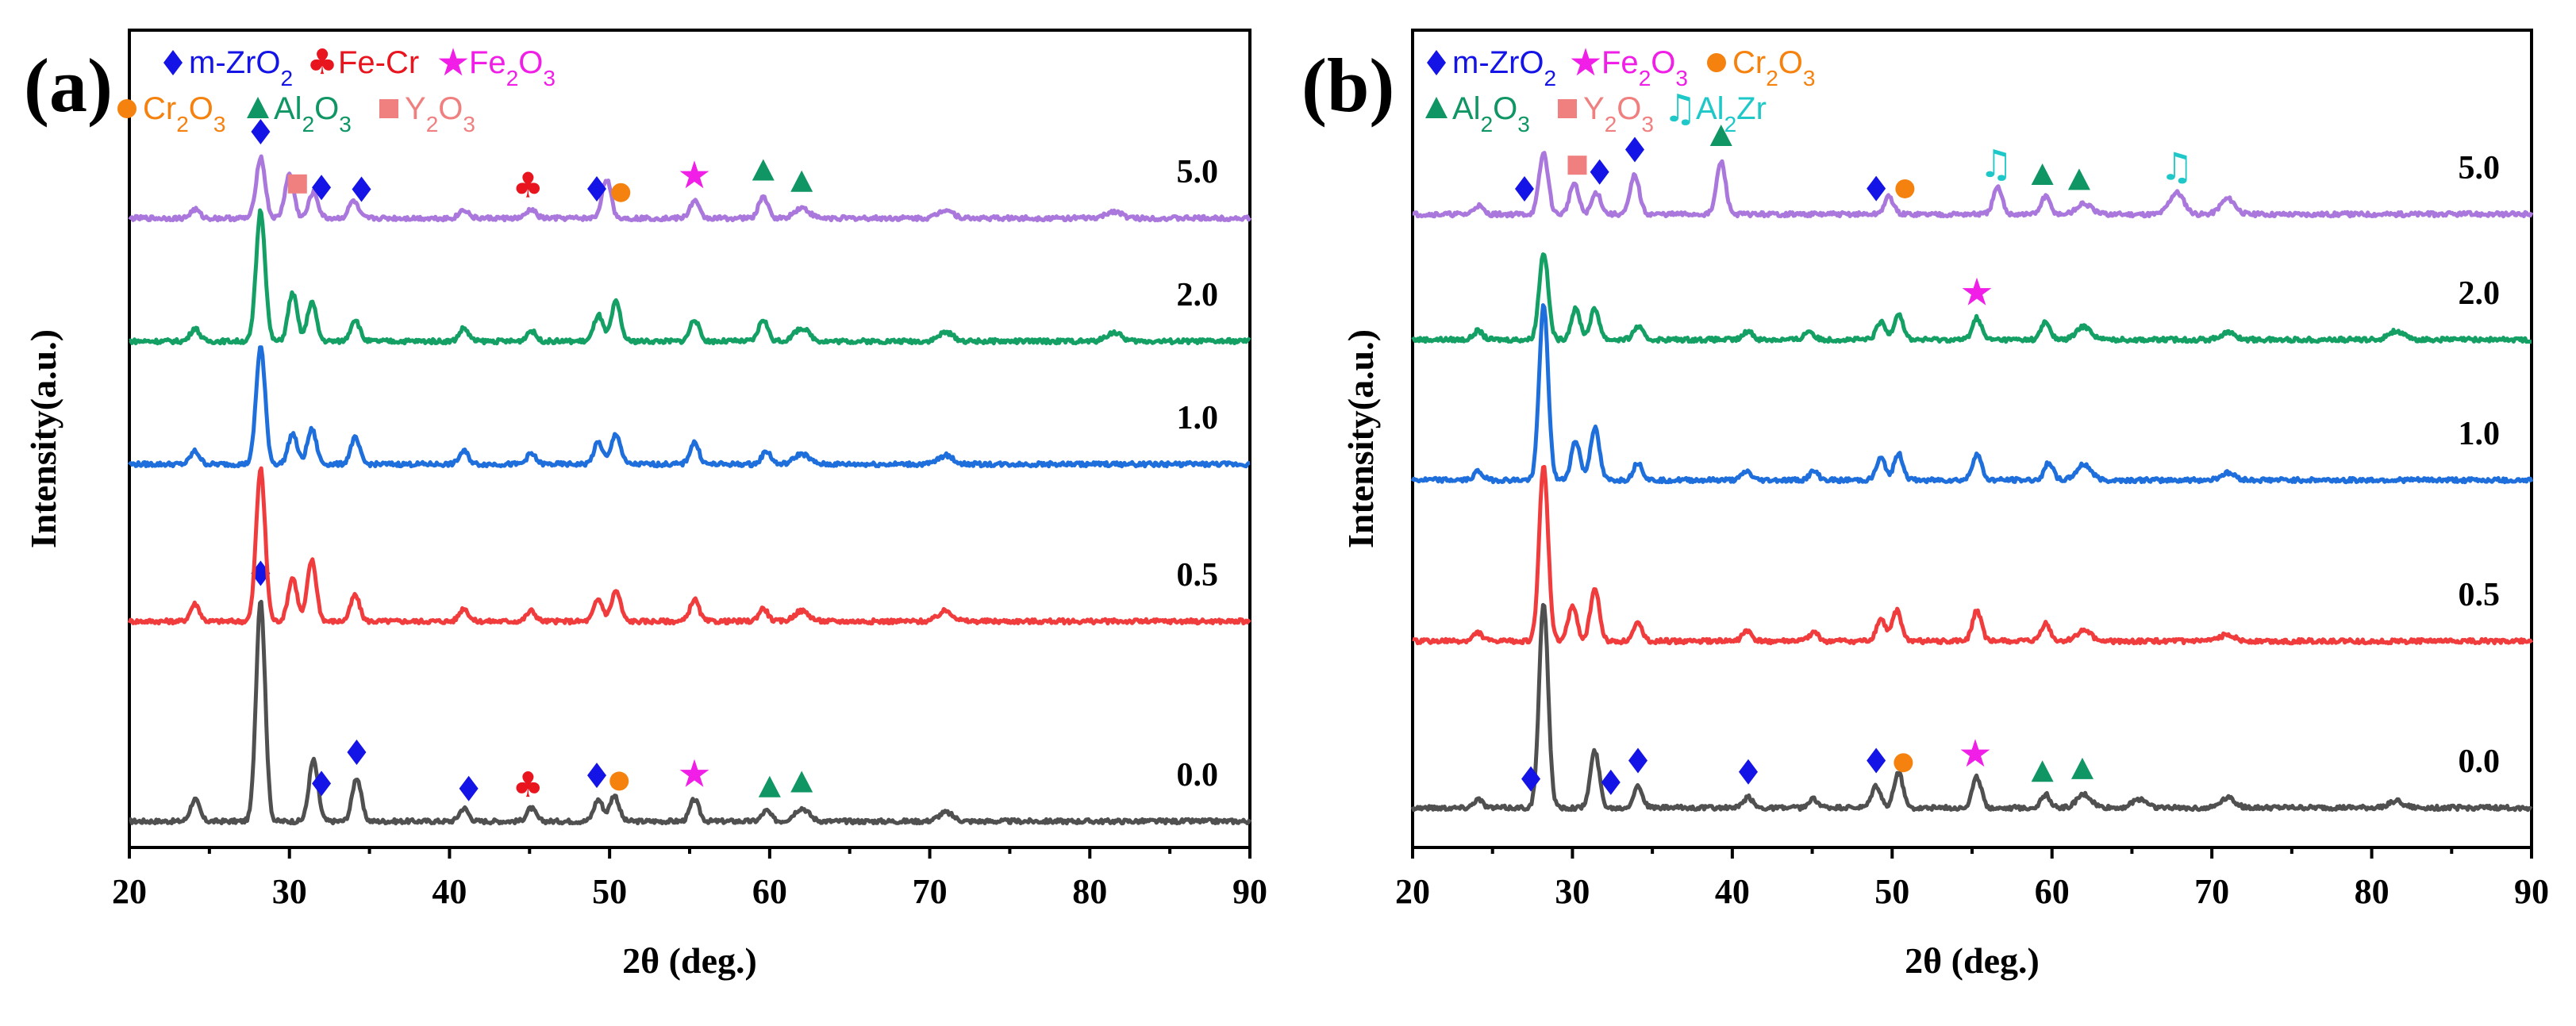  I want to click on panel-label: (a), so click(68, 85).